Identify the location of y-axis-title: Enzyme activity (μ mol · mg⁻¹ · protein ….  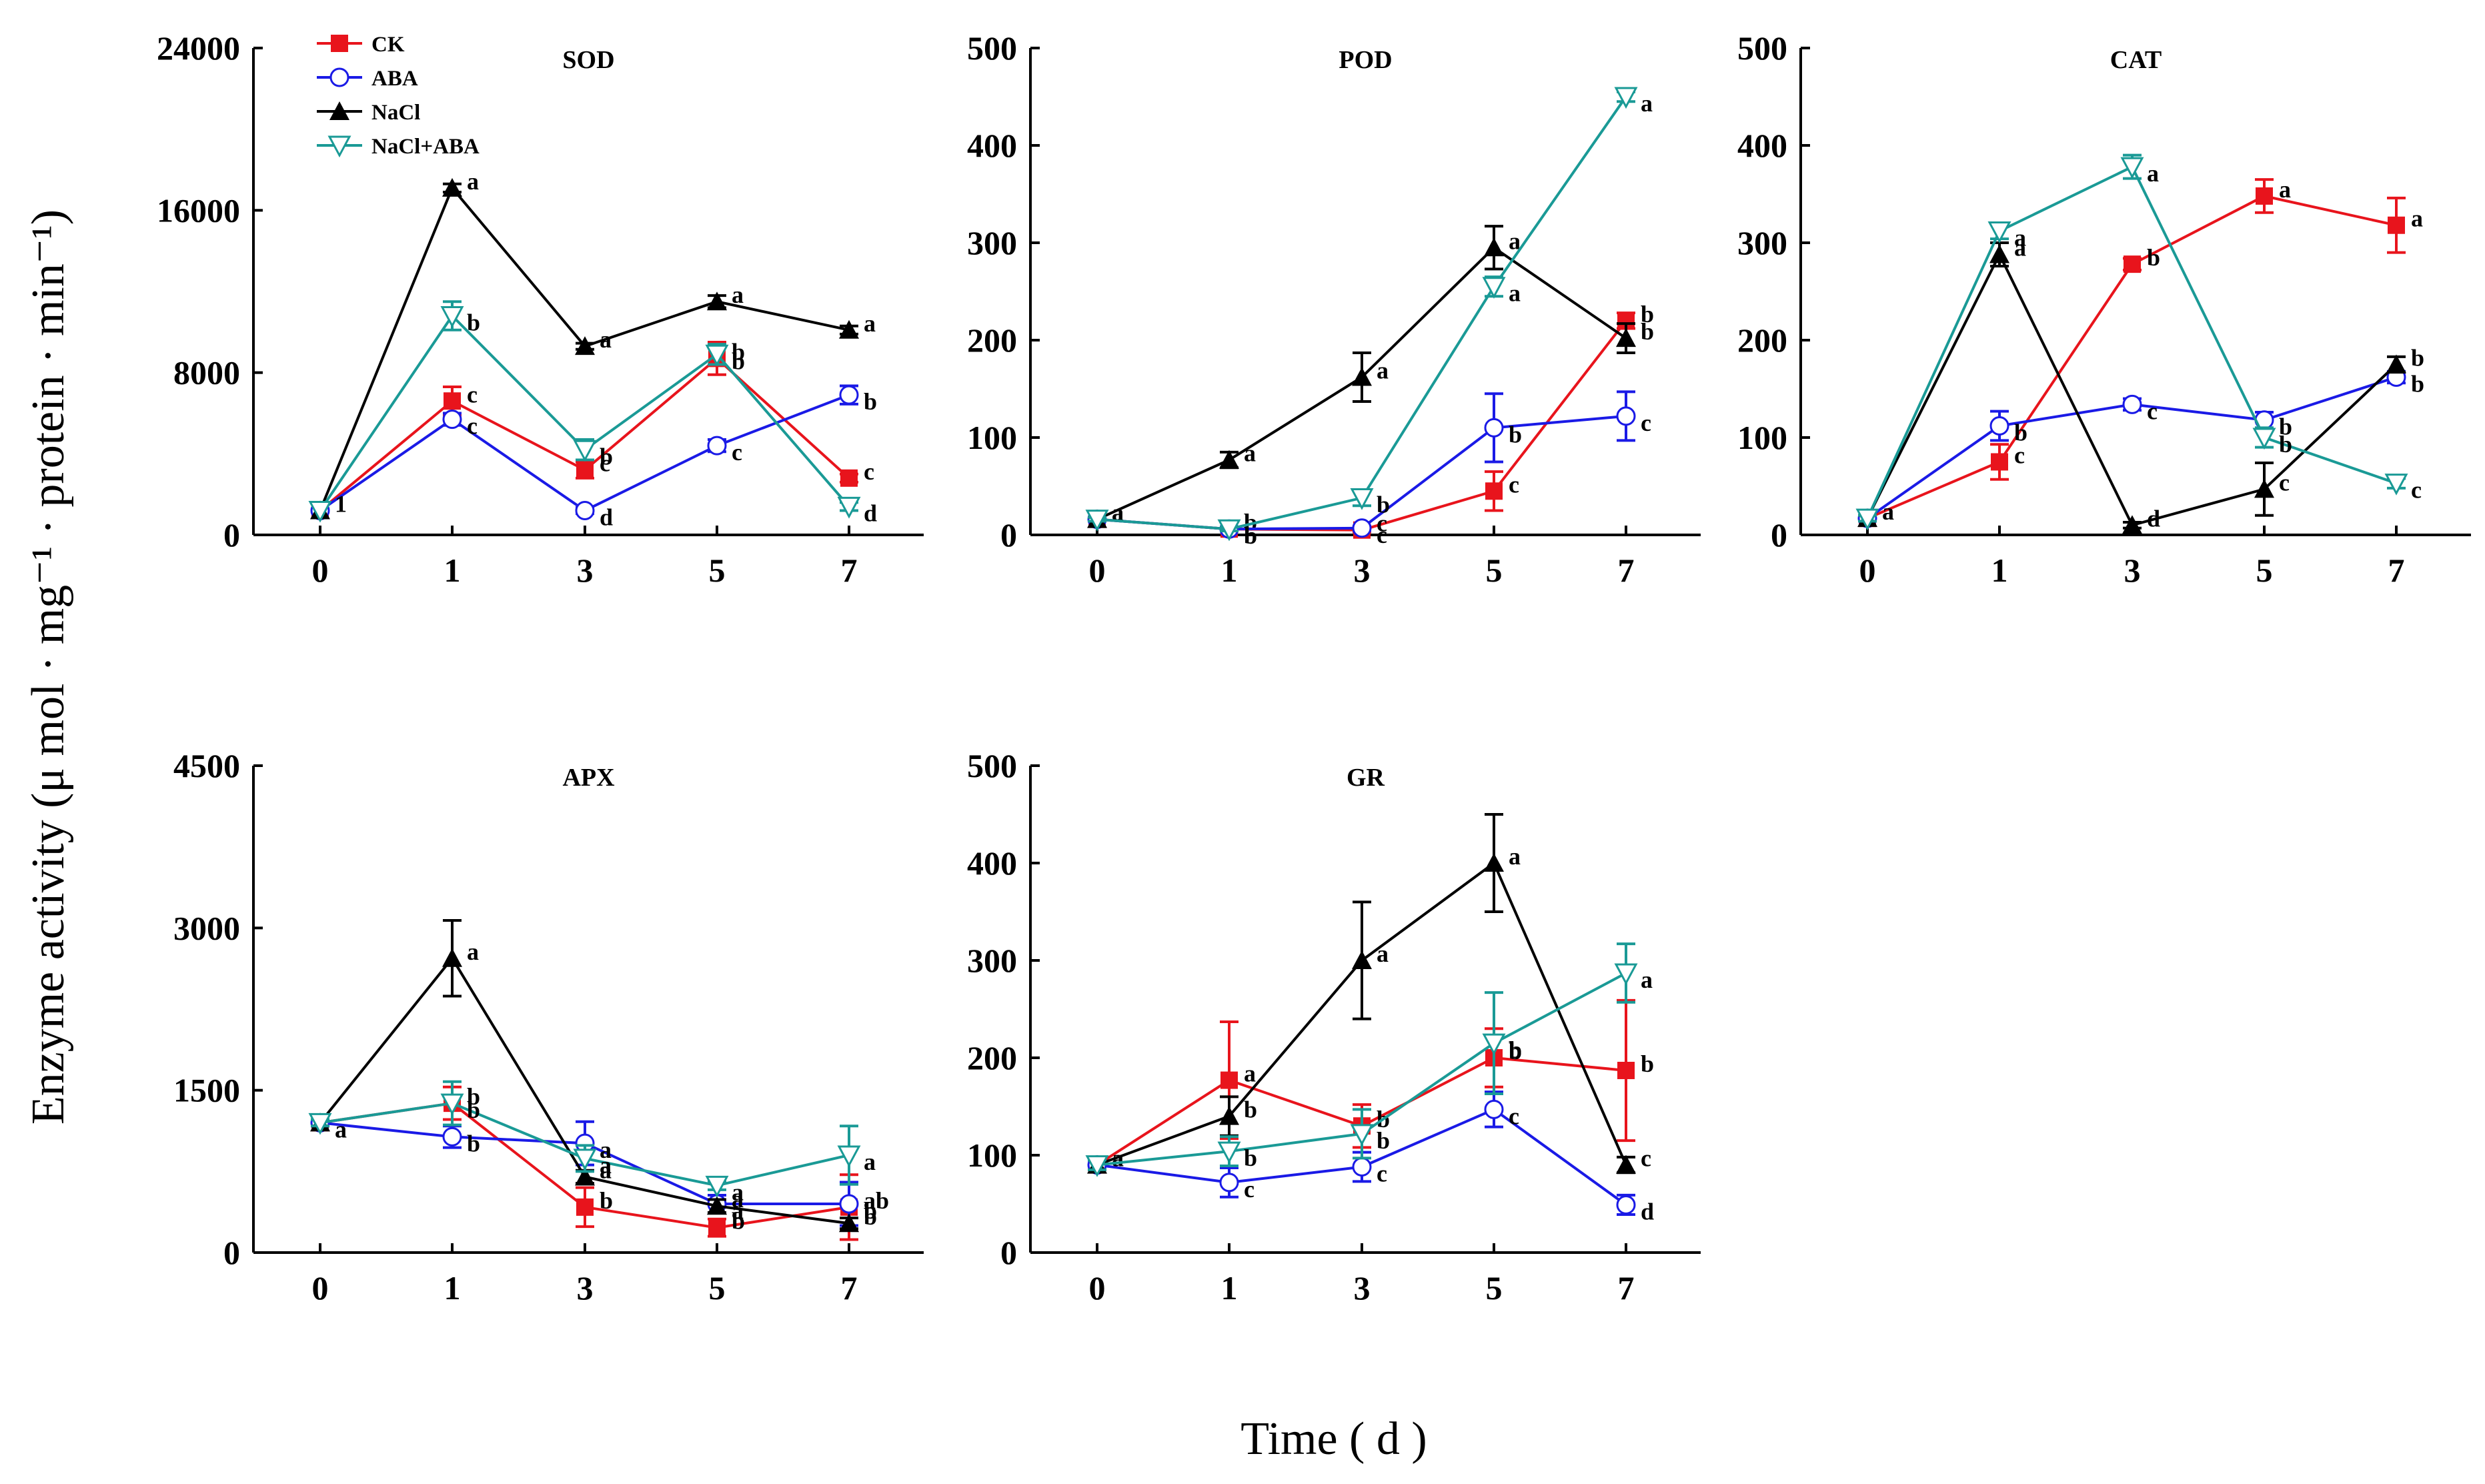
(48, 667).